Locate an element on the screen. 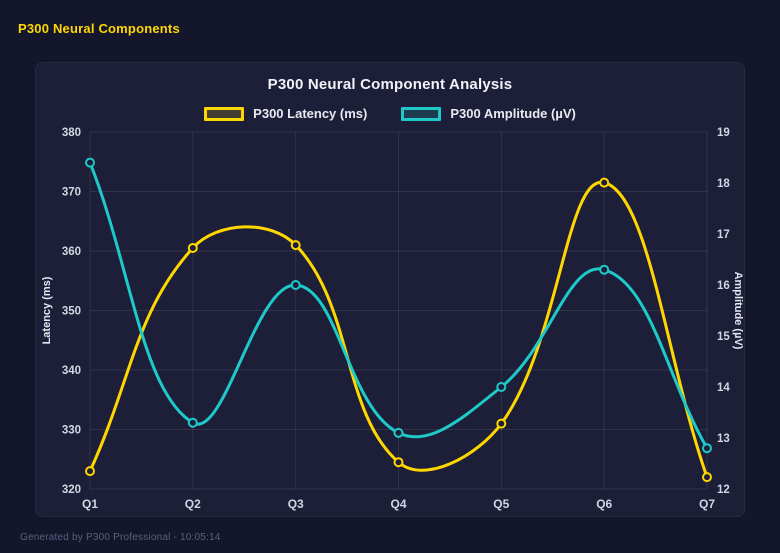  legend-label-amplitude: P300 Amplitude (µV) is located at coordinates (513, 113).